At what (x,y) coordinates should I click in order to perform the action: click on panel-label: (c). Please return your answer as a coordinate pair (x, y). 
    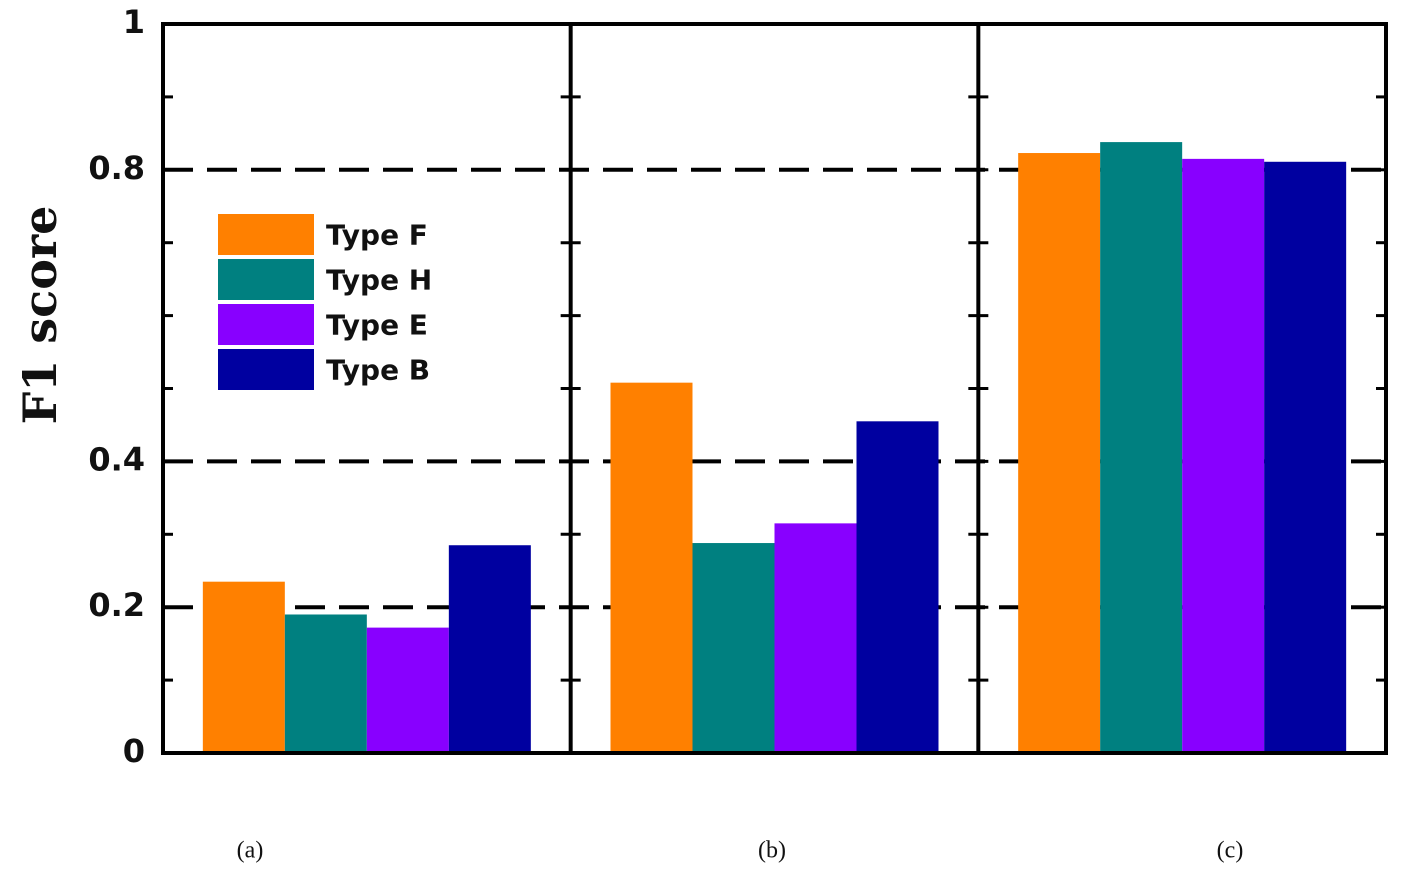
    Looking at the image, I should click on (1230, 851).